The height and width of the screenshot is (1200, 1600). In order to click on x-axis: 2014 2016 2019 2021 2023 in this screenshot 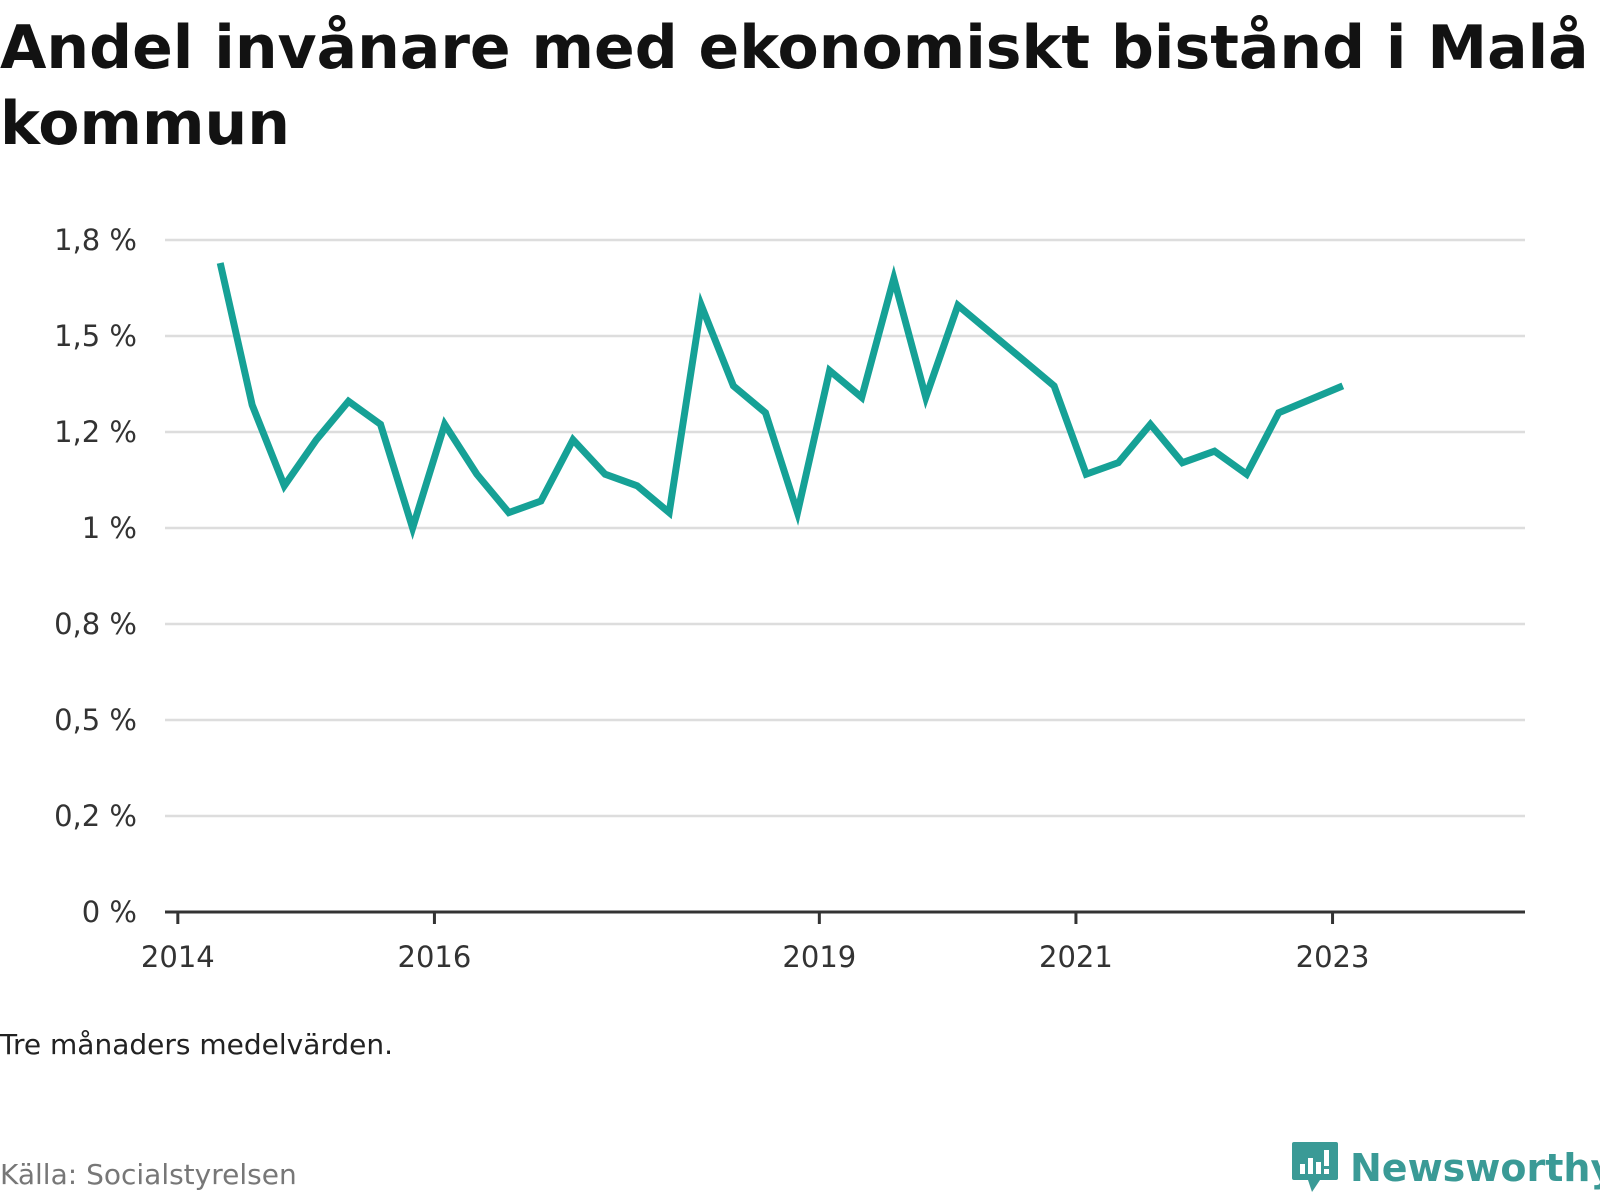, I will do `click(833, 942)`.